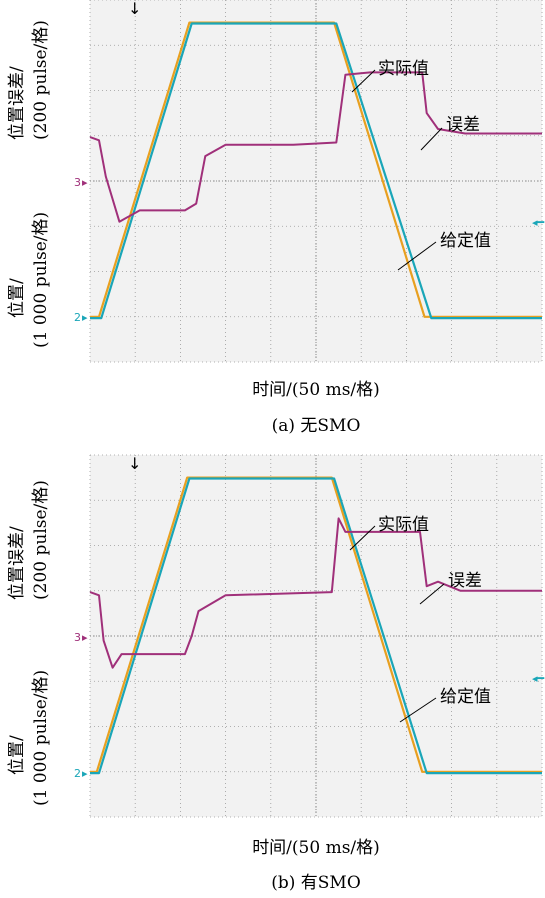 This screenshot has height=898, width=545. I want to click on ylabel-upper-b-line1: 位置误差/, so click(17, 563).